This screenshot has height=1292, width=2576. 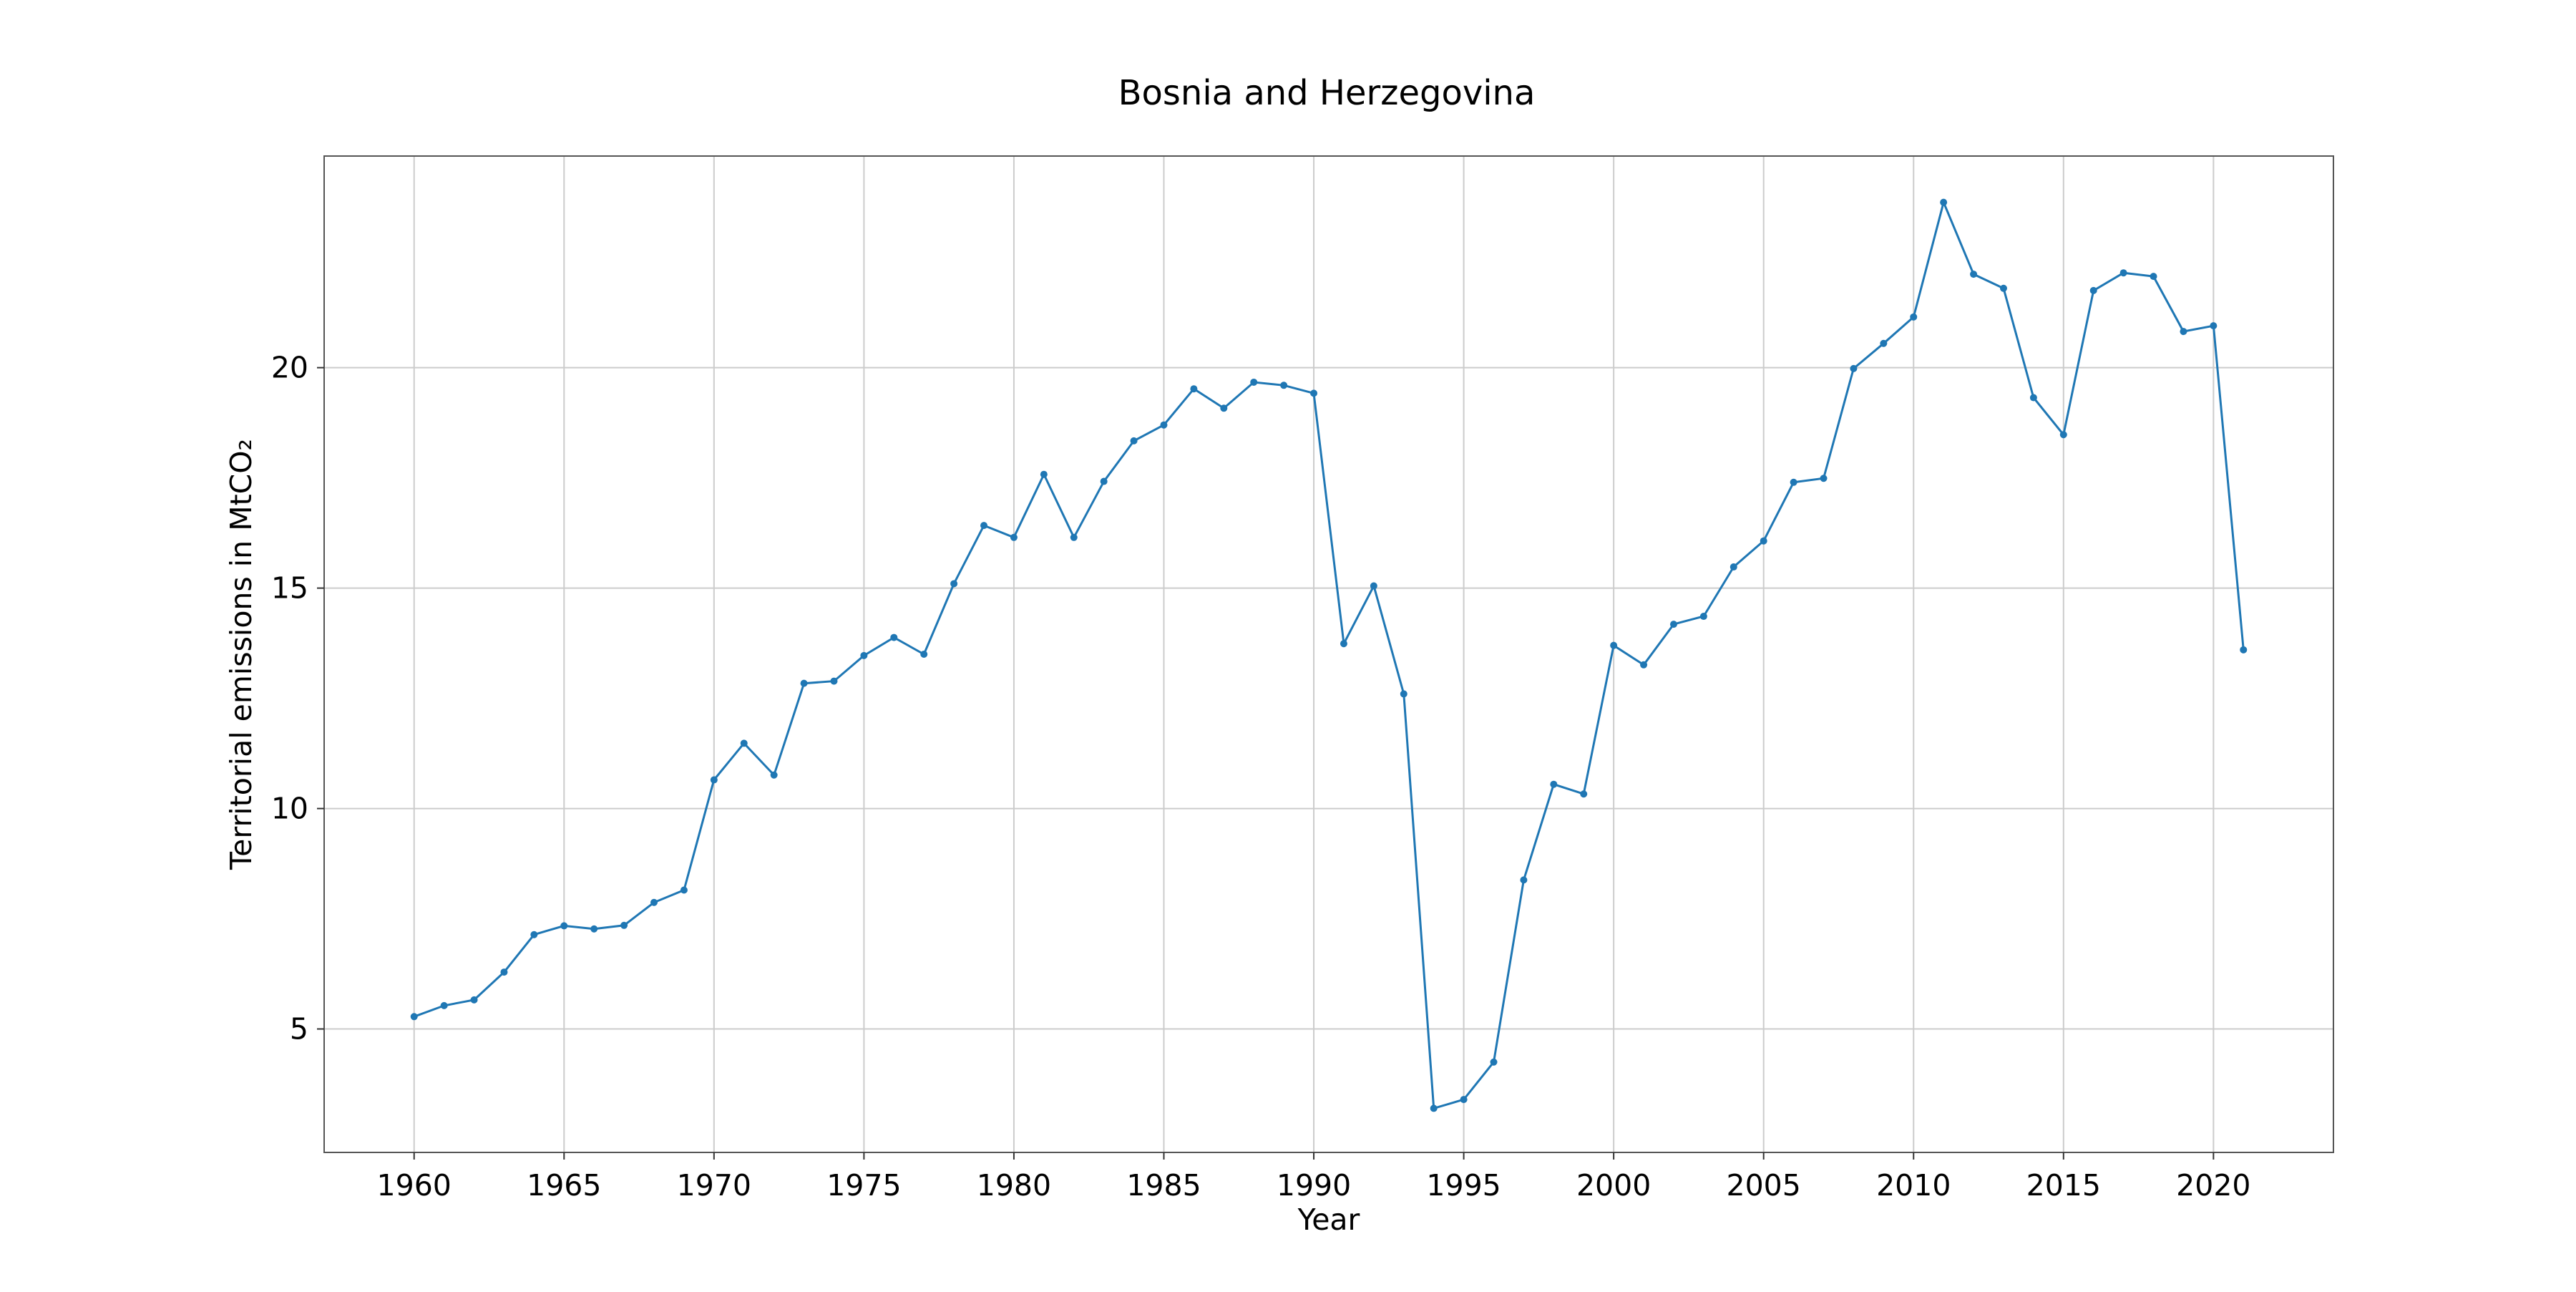 What do you see at coordinates (1463, 1185) in the screenshot?
I see `x-tick-label: 1995` at bounding box center [1463, 1185].